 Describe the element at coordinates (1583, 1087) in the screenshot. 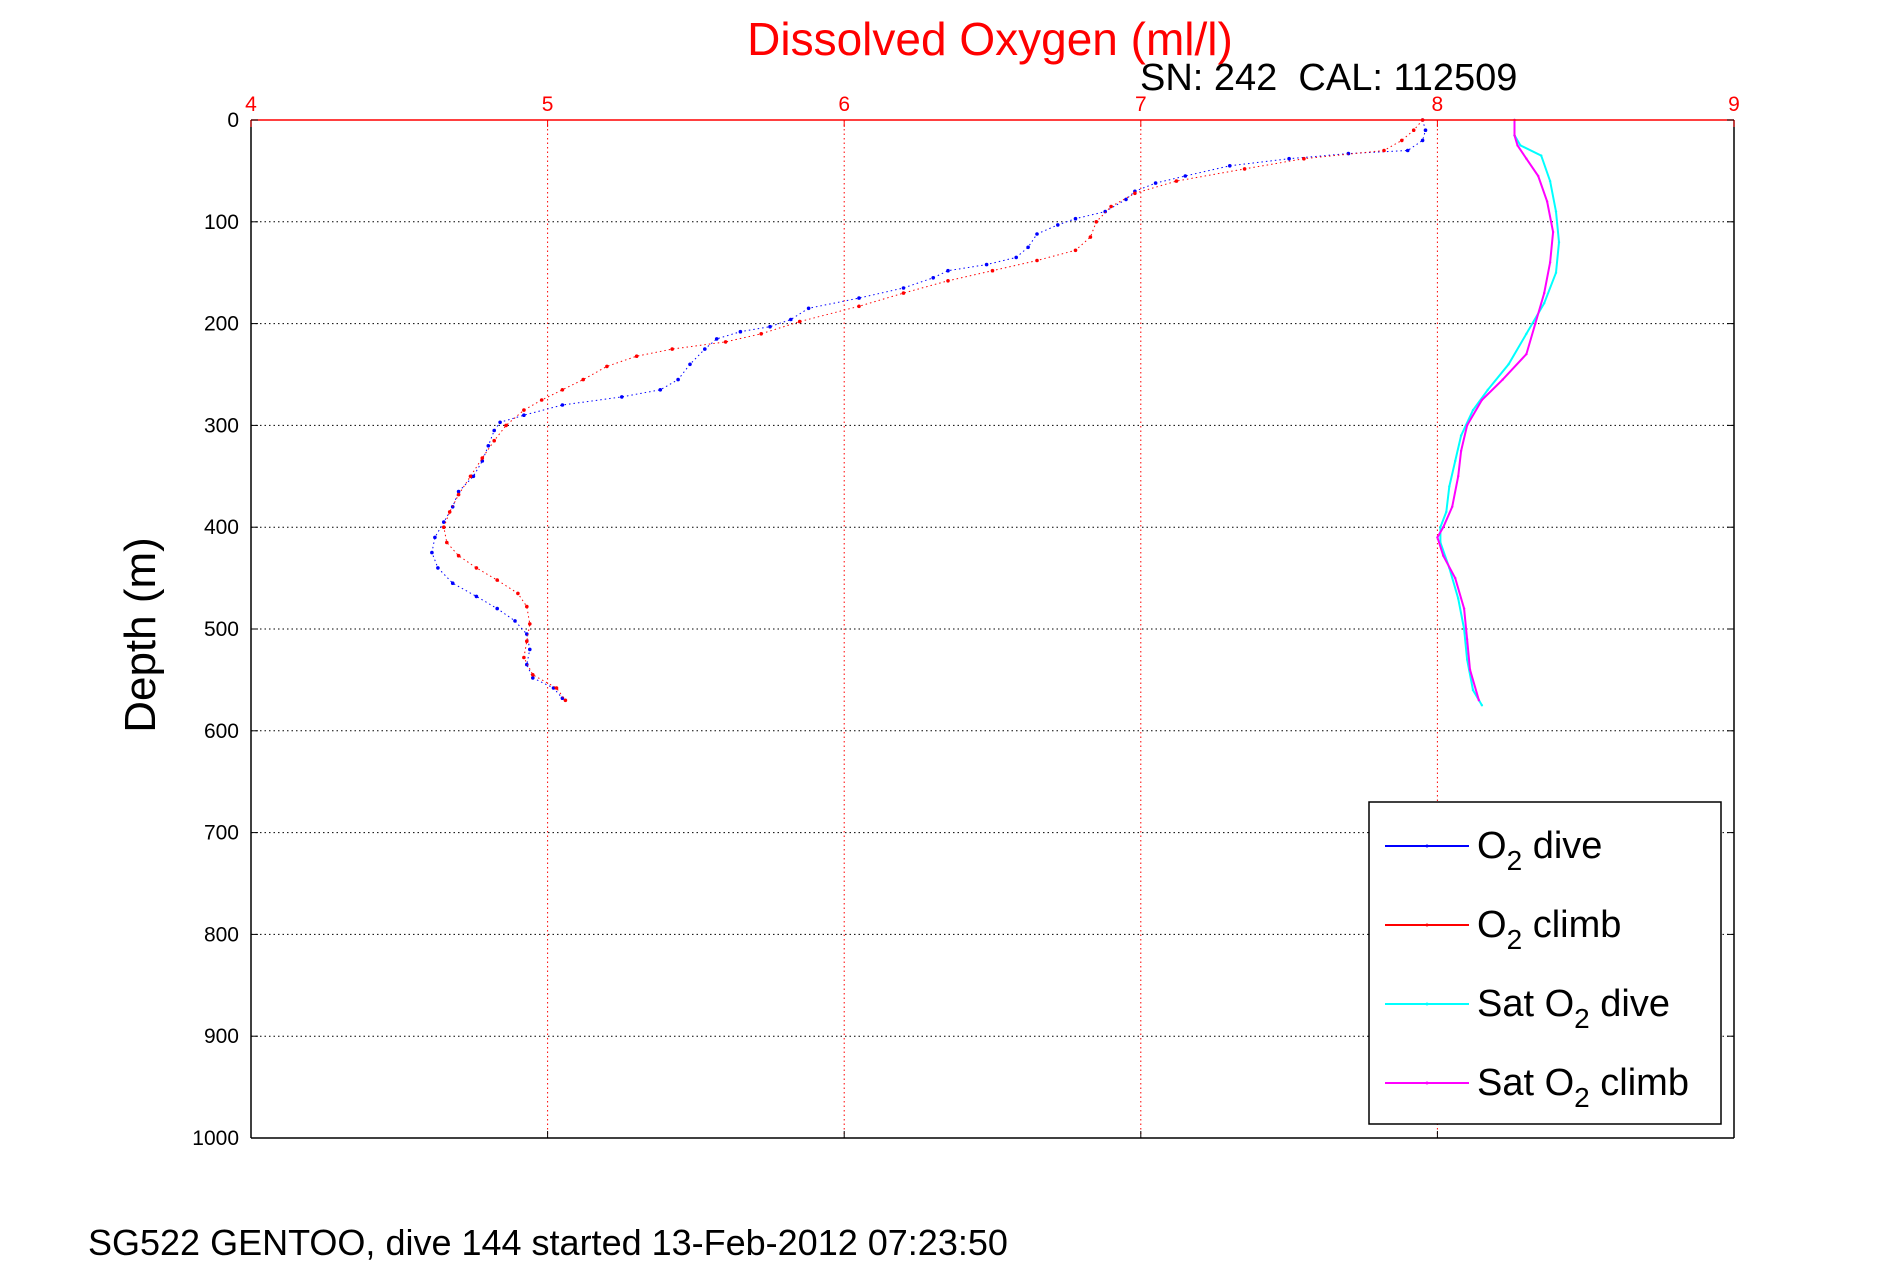

I see `legend-label: Sat O2 climb` at that location.